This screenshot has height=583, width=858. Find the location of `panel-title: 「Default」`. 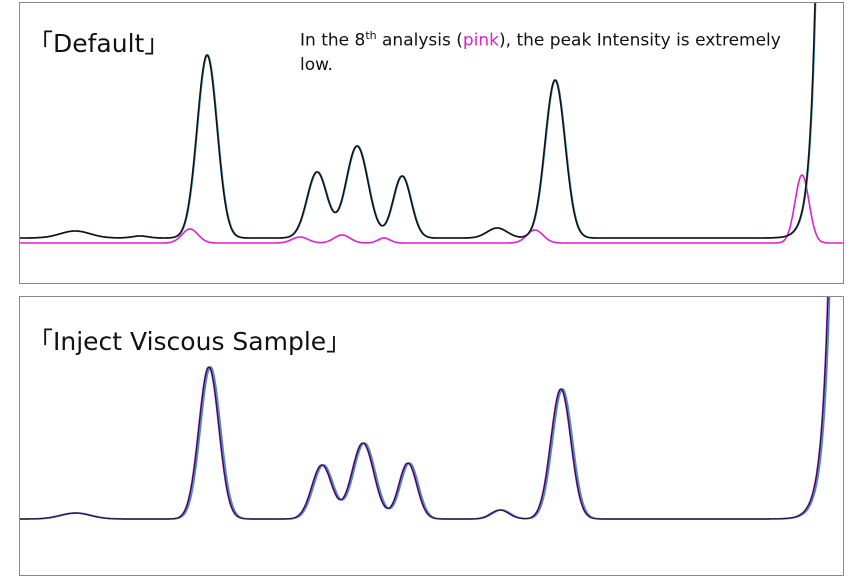

panel-title: 「Default」 is located at coordinates (99, 43).